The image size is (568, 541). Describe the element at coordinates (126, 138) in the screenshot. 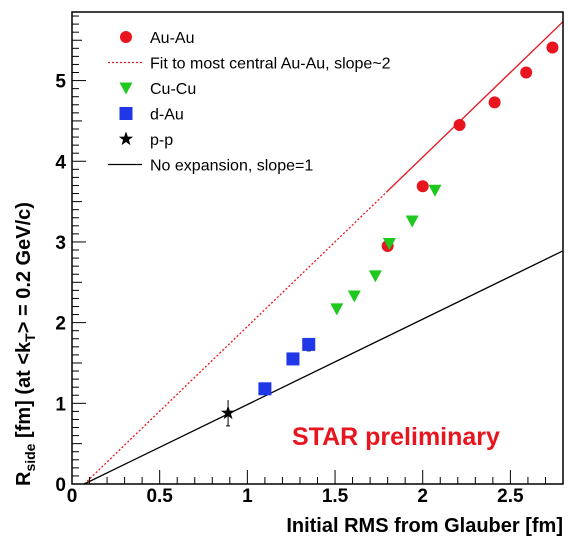

I see `legend-p-p-marker` at that location.